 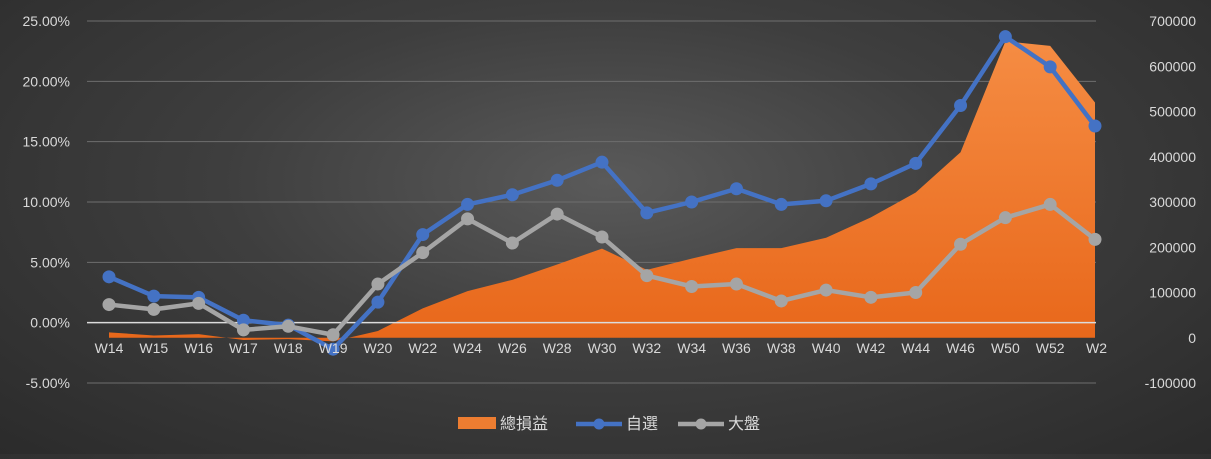 What do you see at coordinates (50, 262) in the screenshot?
I see `left-tick-label: 5.00%` at bounding box center [50, 262].